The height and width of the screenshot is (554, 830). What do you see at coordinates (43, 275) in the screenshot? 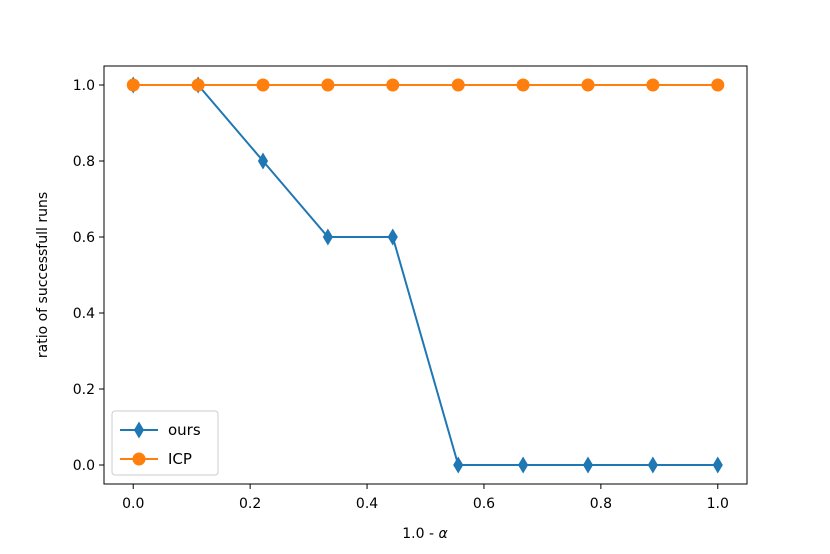
I see `y-axis-label: ratio of successfull runs` at bounding box center [43, 275].